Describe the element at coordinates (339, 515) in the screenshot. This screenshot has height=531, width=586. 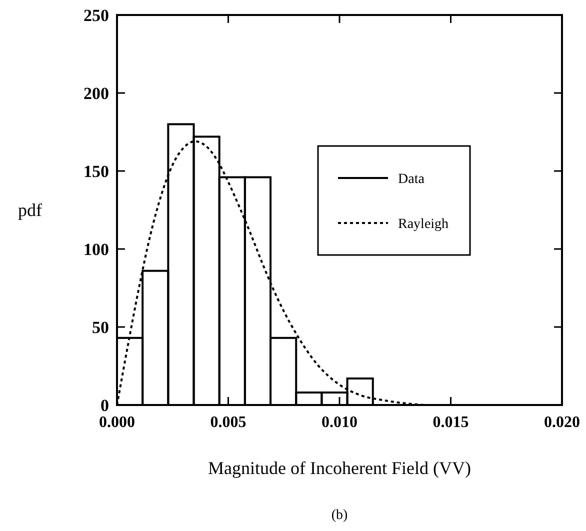
I see `text: (b)` at that location.